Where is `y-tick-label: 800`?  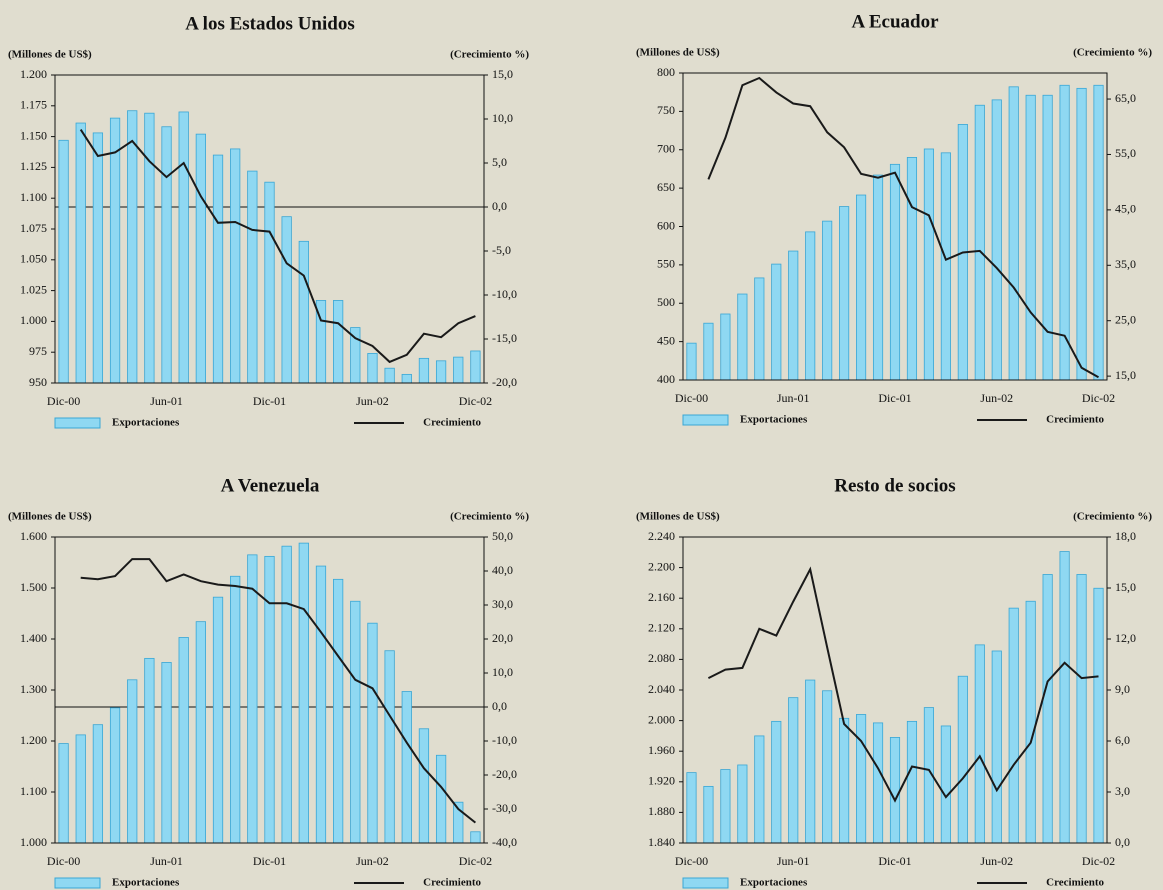
y-tick-label: 800 is located at coordinates (666, 72).